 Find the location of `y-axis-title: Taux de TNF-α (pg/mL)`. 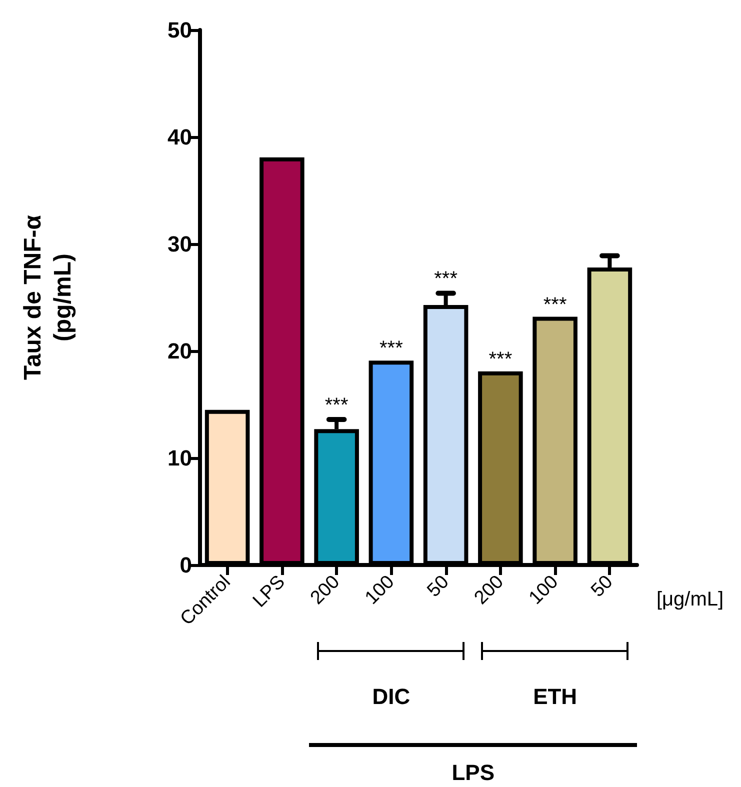

y-axis-title: Taux de TNF-α (pg/mL) is located at coordinates (48, 297).